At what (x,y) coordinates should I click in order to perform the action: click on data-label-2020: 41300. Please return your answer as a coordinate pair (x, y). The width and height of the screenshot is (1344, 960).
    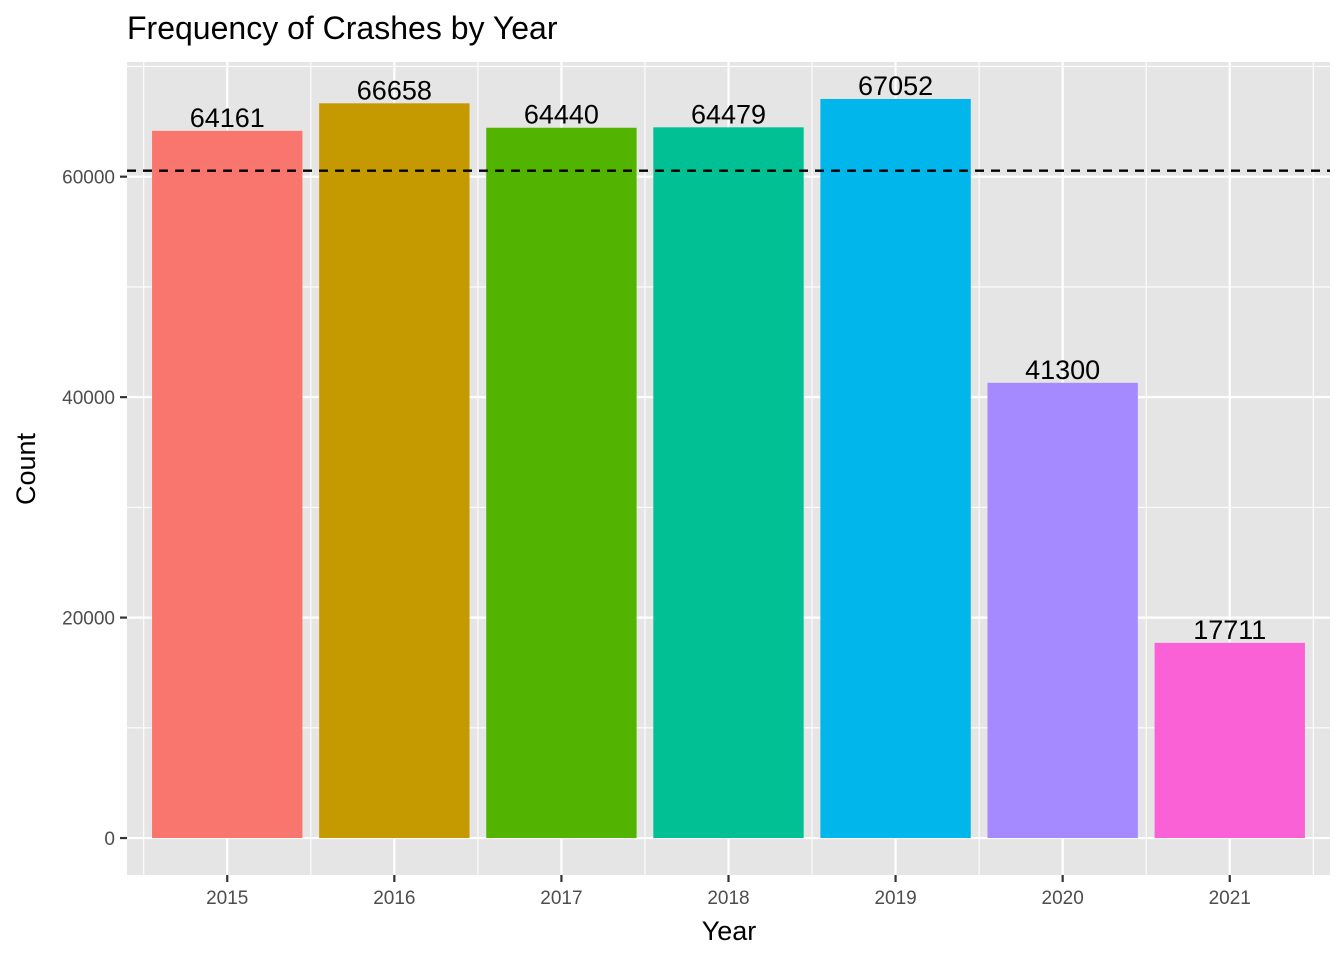
    Looking at the image, I should click on (1062, 370).